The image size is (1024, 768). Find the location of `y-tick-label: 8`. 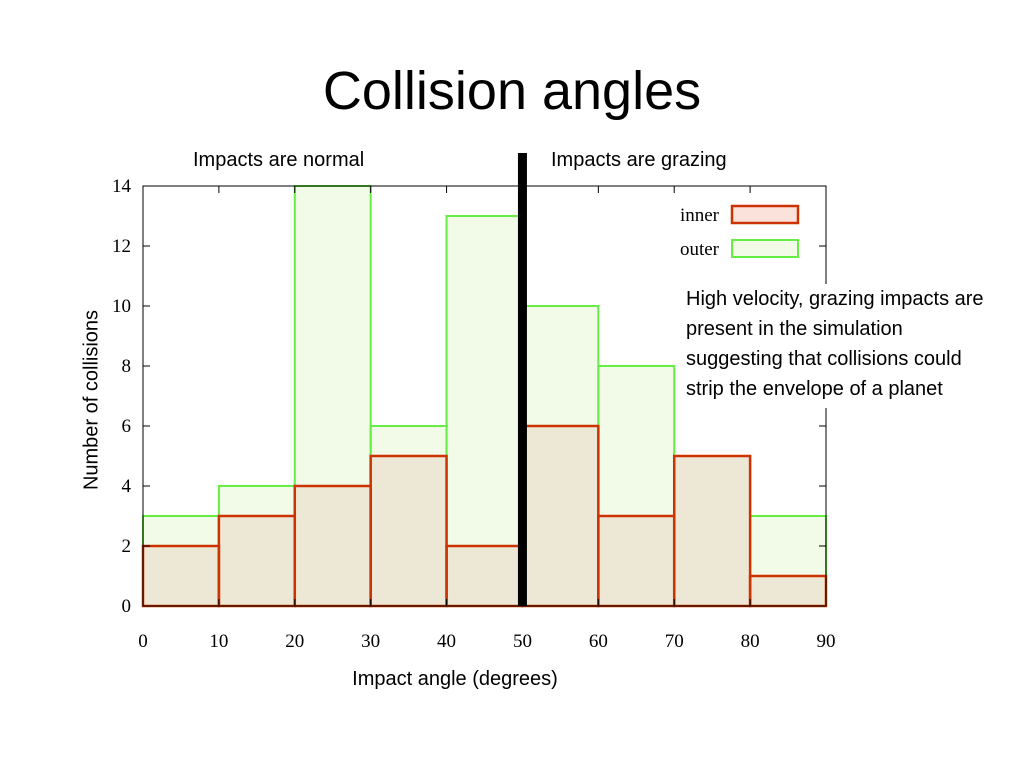

y-tick-label: 8 is located at coordinates (127, 366).